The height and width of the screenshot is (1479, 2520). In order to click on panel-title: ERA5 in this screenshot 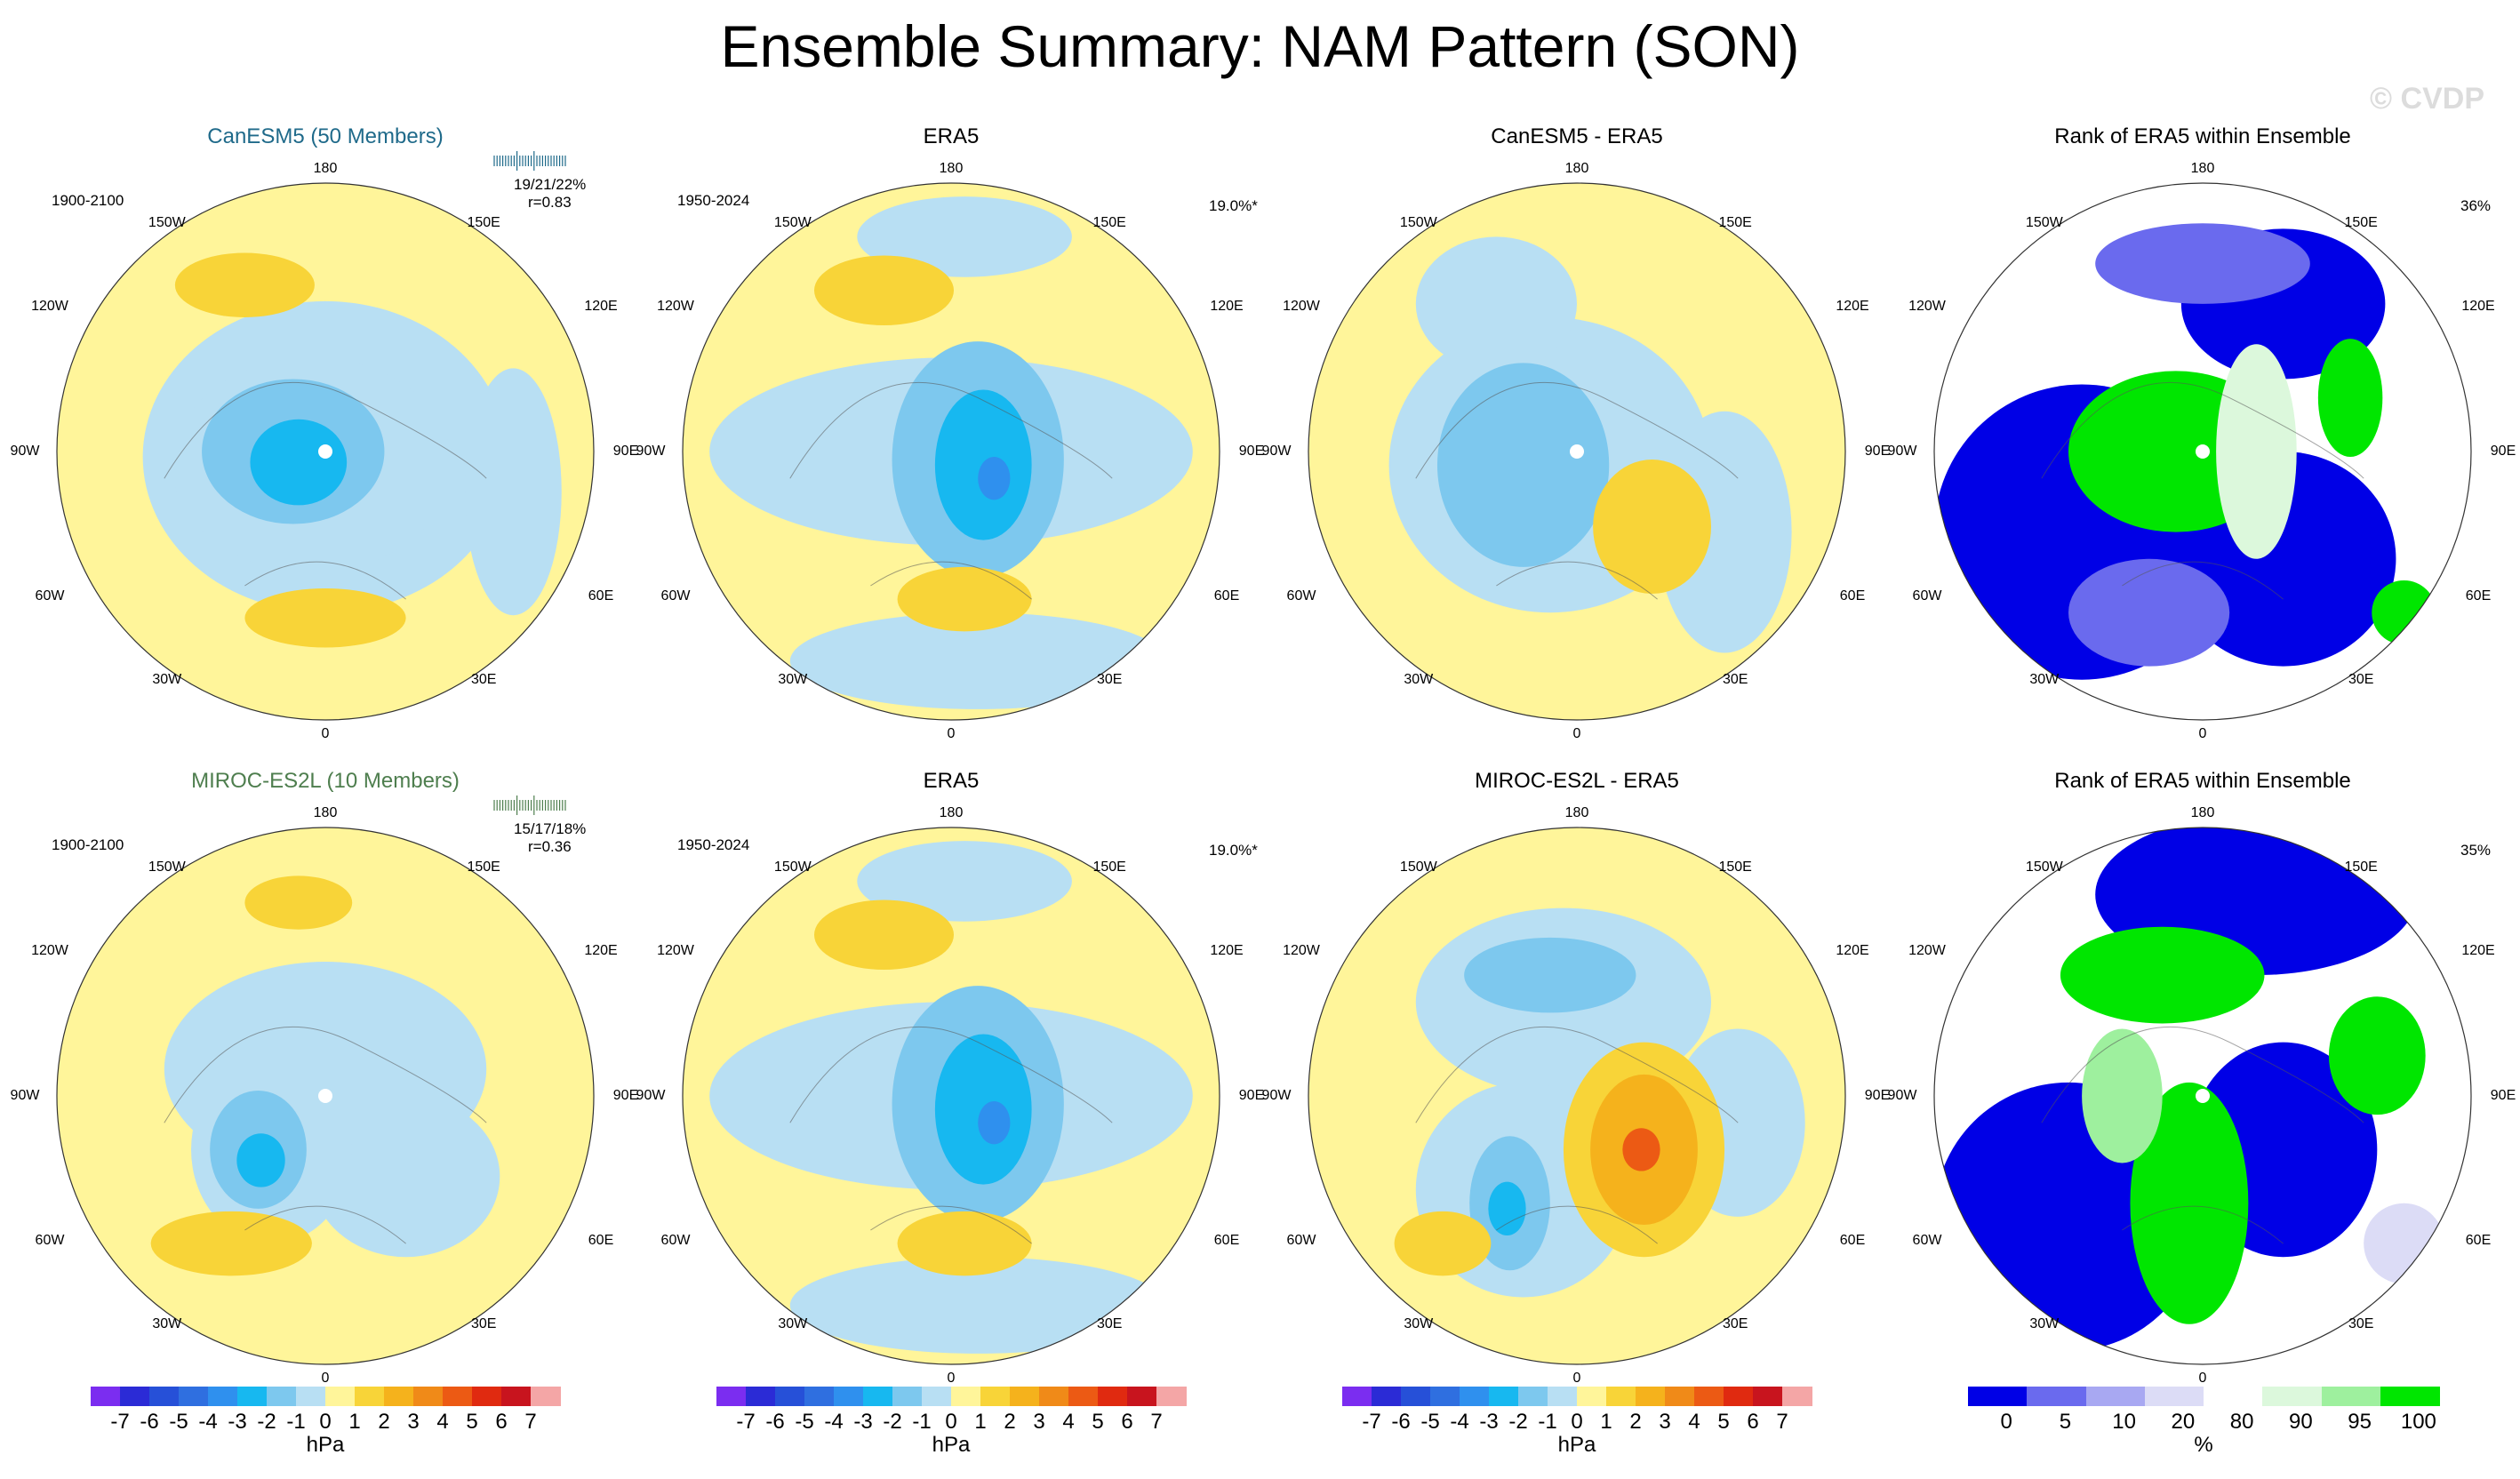, I will do `click(951, 136)`.